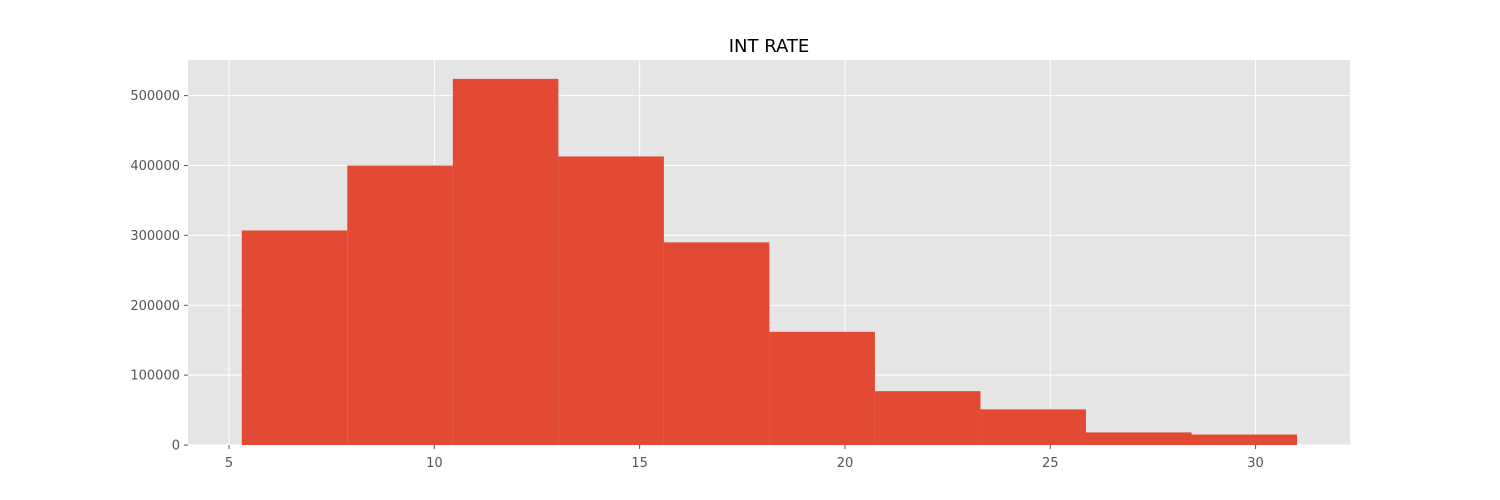 The height and width of the screenshot is (500, 1500). I want to click on x-tick-label: 10, so click(434, 463).